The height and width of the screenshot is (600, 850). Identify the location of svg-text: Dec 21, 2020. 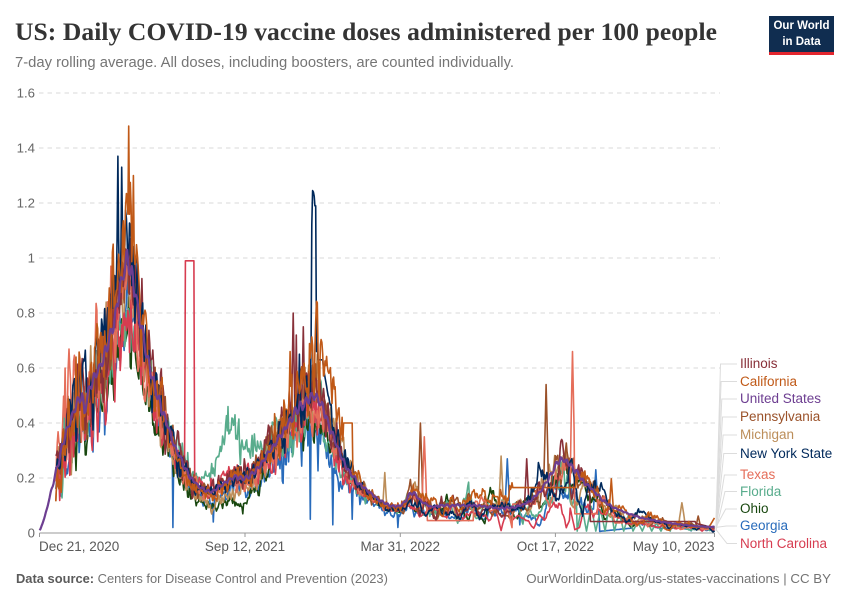
(79, 546).